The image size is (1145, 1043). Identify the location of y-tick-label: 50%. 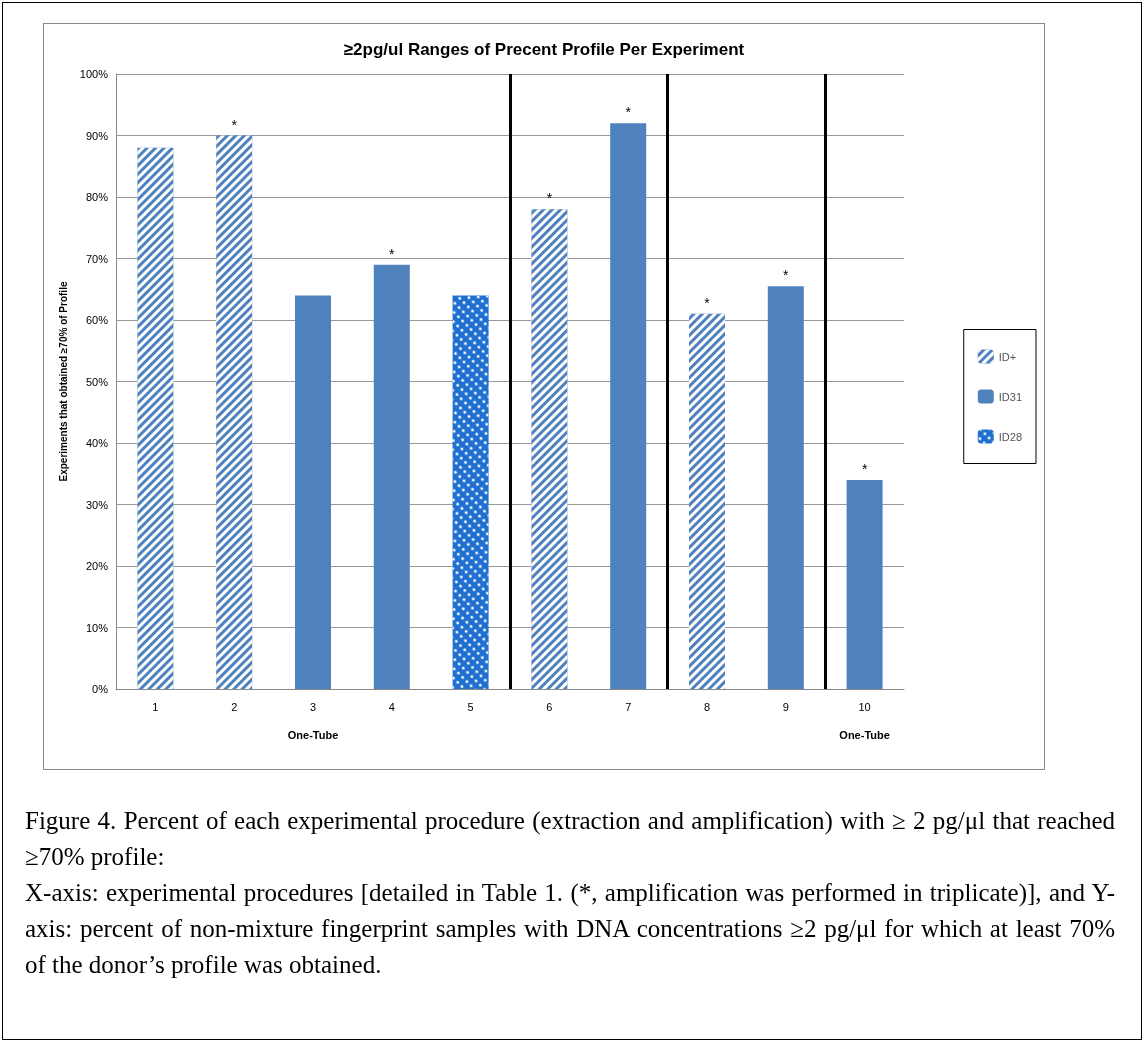
(97, 381).